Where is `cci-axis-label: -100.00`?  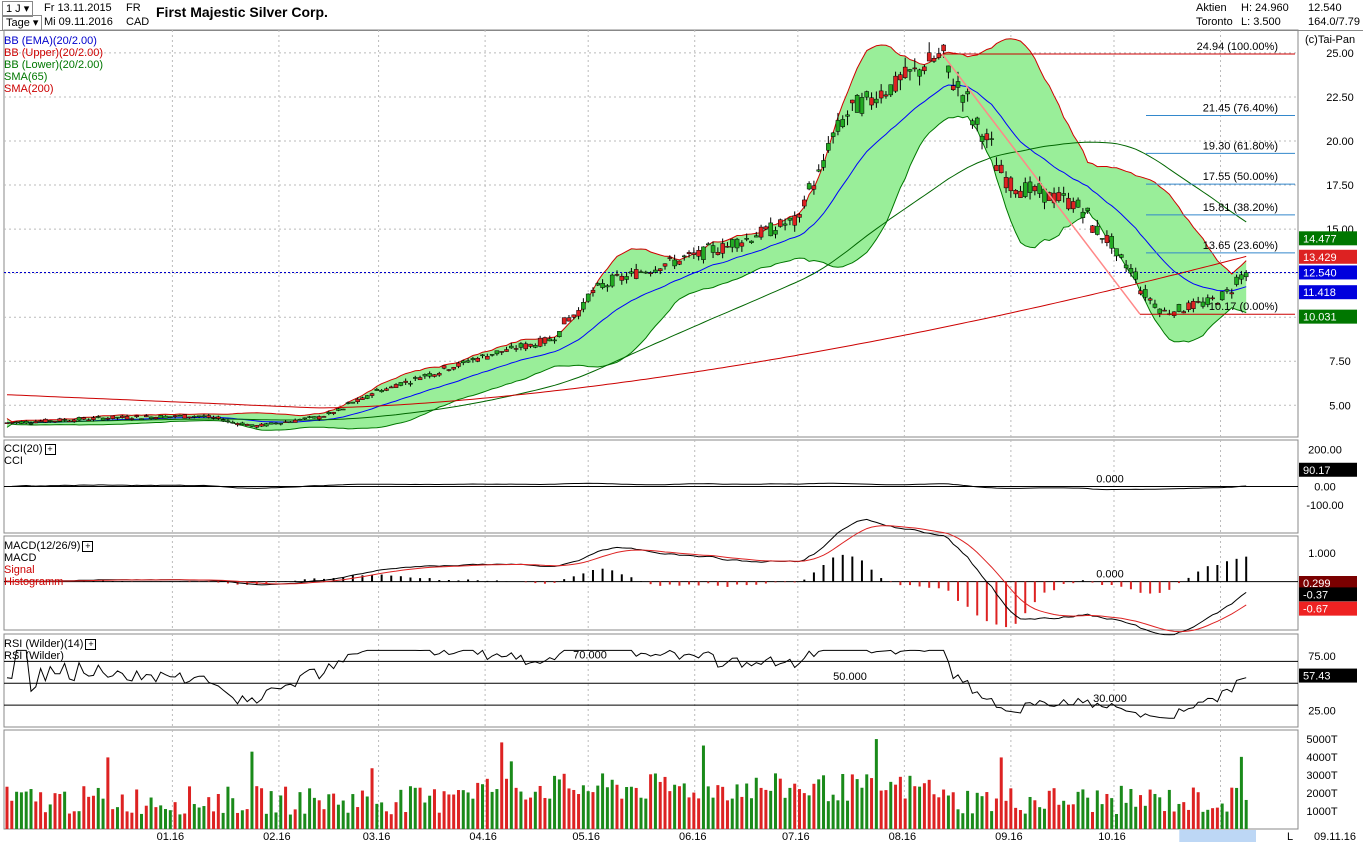
cci-axis-label: -100.00 is located at coordinates (1324, 506).